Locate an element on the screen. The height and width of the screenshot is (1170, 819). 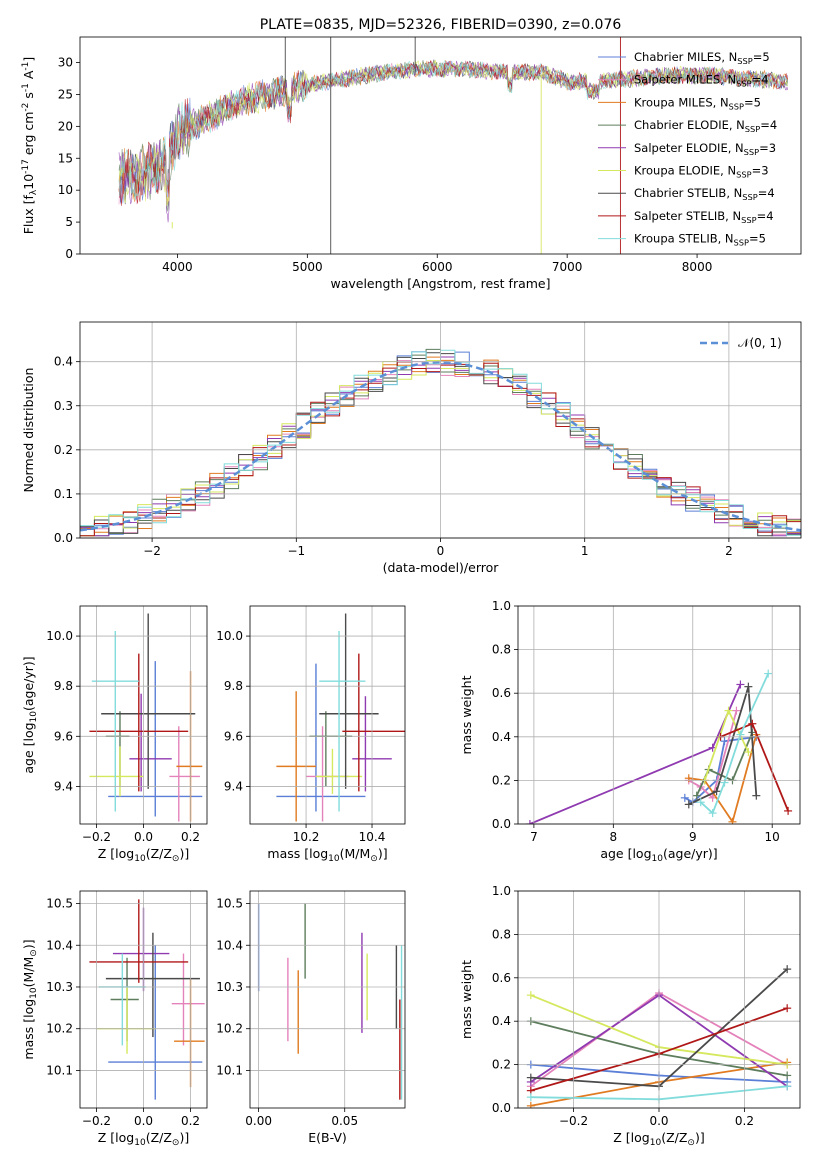
x-tick-label: 2 is located at coordinates (729, 551).